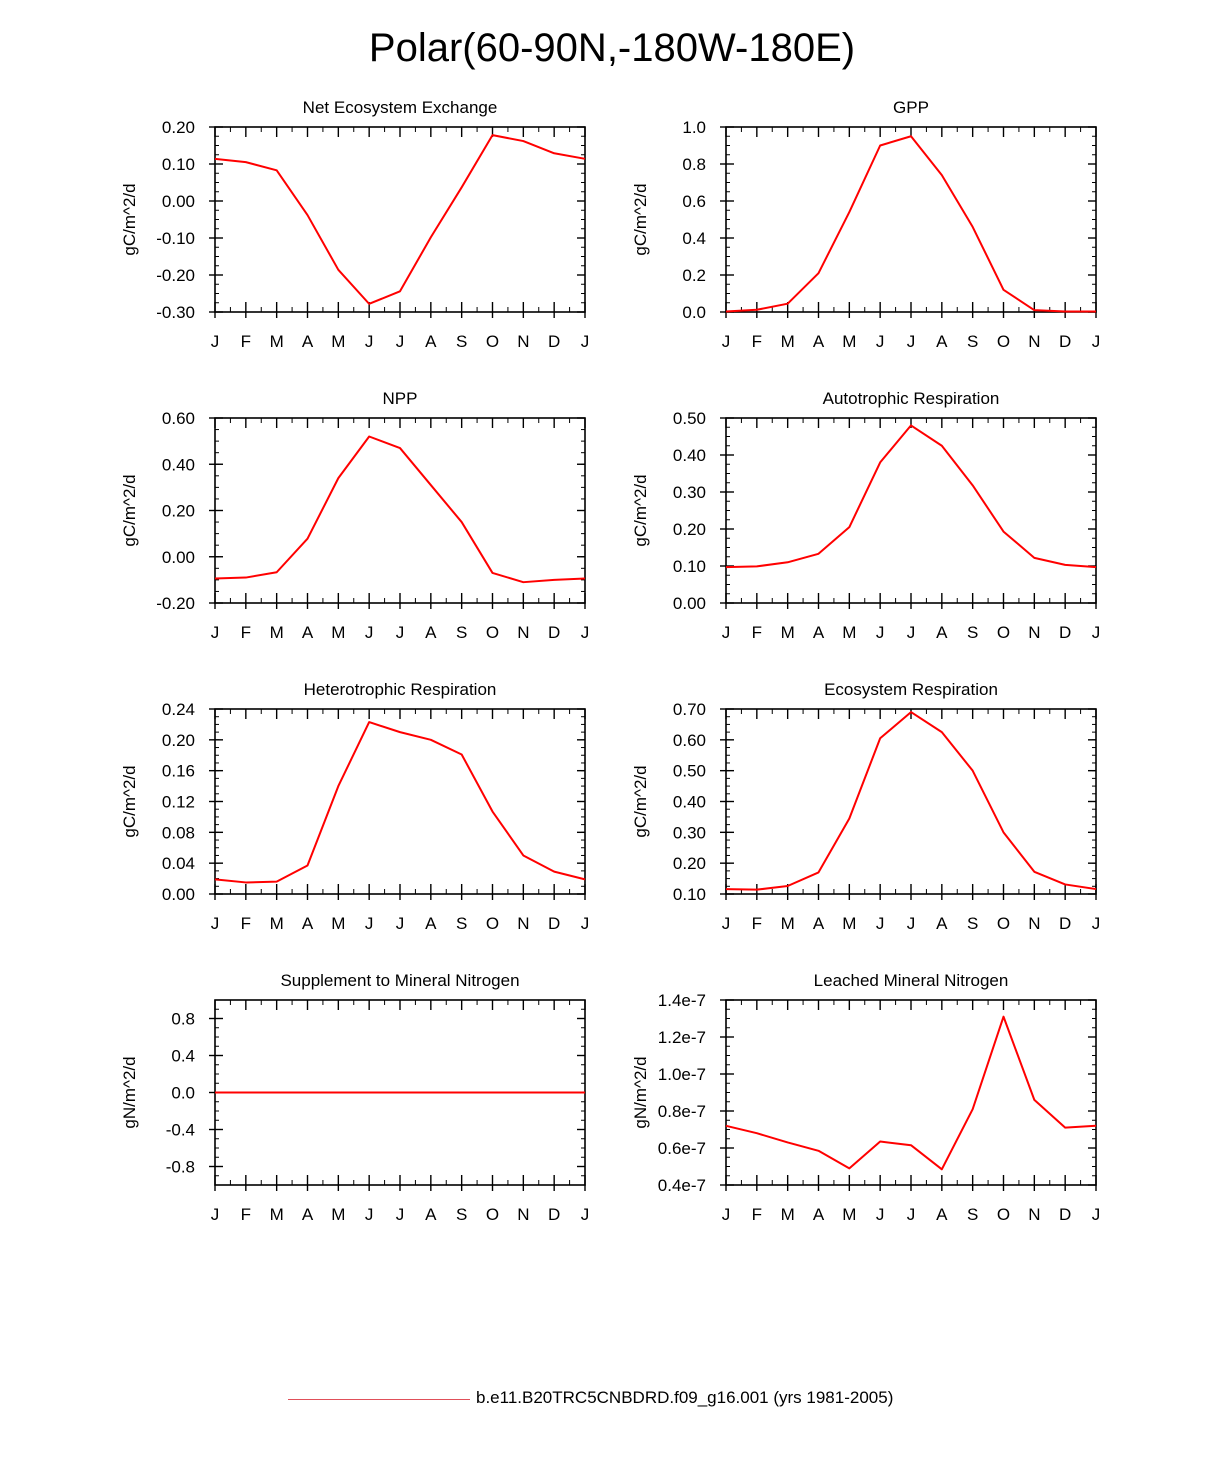  I want to click on y-tick-label: 0.70, so click(689, 709).